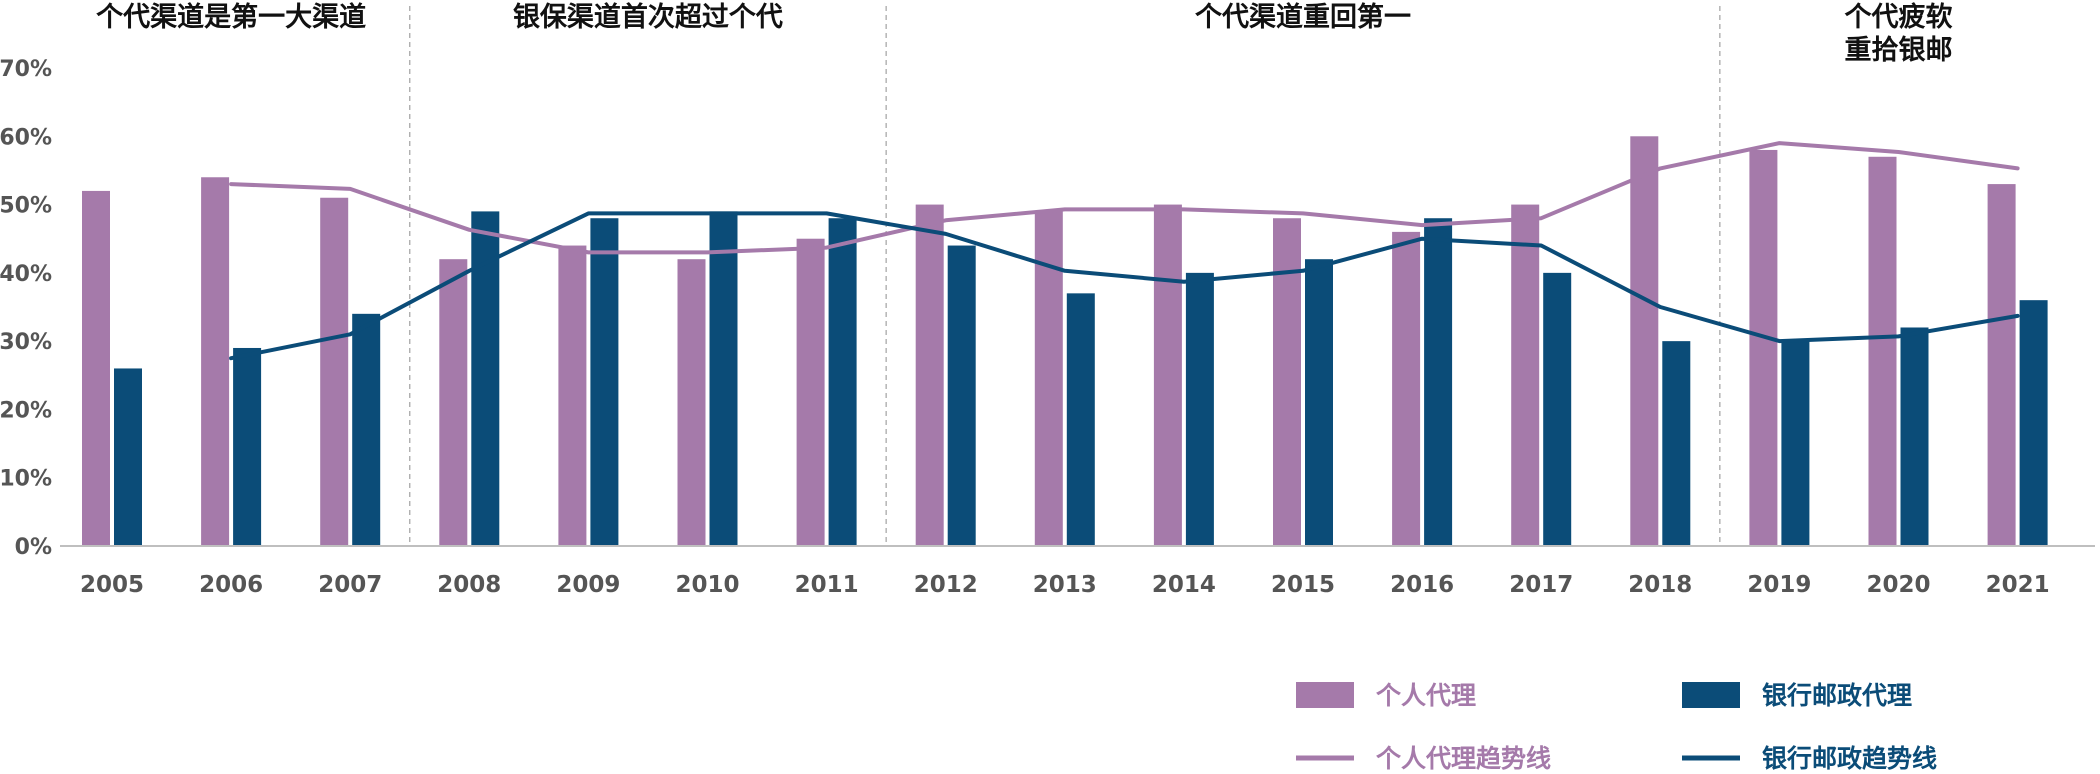 This screenshot has height=774, width=2100. What do you see at coordinates (1660, 585) in the screenshot?
I see `x-tick-label: 2018` at bounding box center [1660, 585].